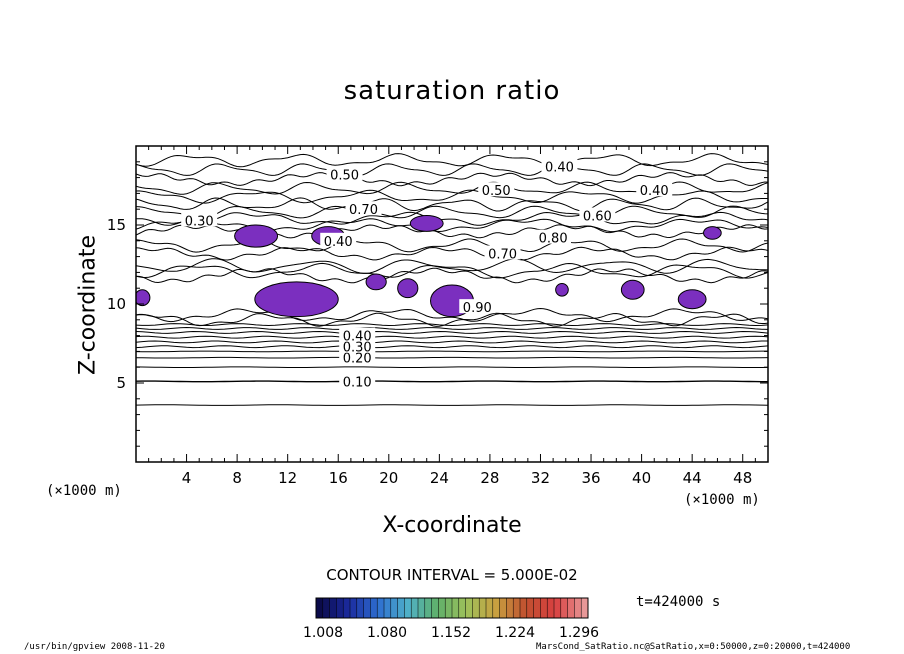  What do you see at coordinates (387, 633) in the screenshot?
I see `colorbar-tick-label: 1.080` at bounding box center [387, 633].